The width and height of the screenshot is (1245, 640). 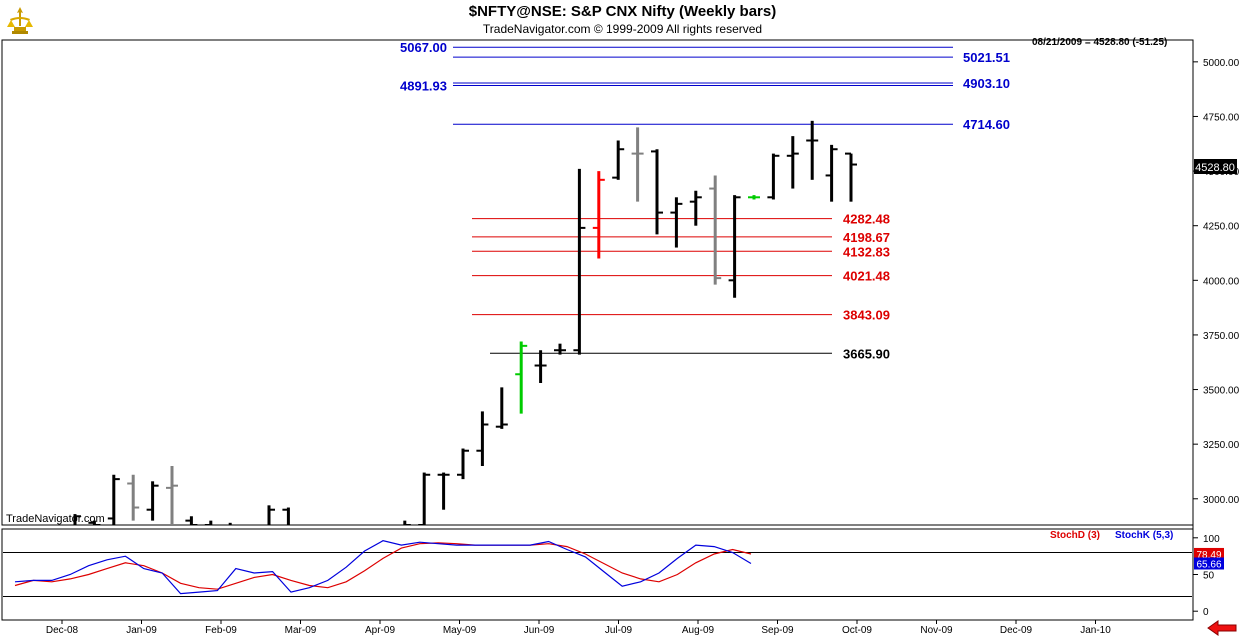 I want to click on price-tick-label: 4000.00, so click(x=1221, y=281).